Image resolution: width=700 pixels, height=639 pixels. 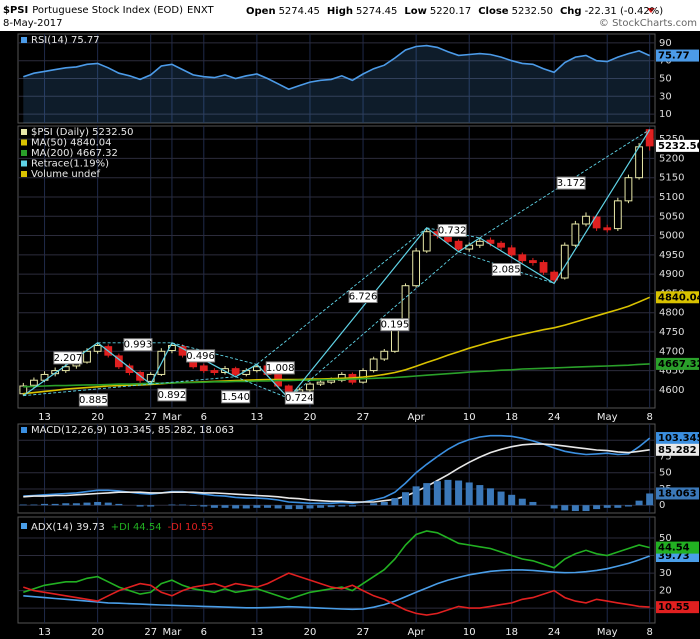 I want to click on value-tag-label: 39.73, so click(x=674, y=556).